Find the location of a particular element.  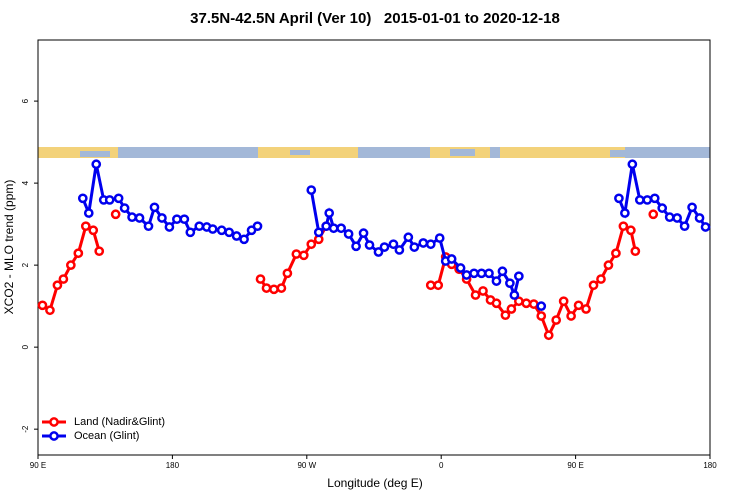

x-tick-label: 90 W is located at coordinates (306, 465).